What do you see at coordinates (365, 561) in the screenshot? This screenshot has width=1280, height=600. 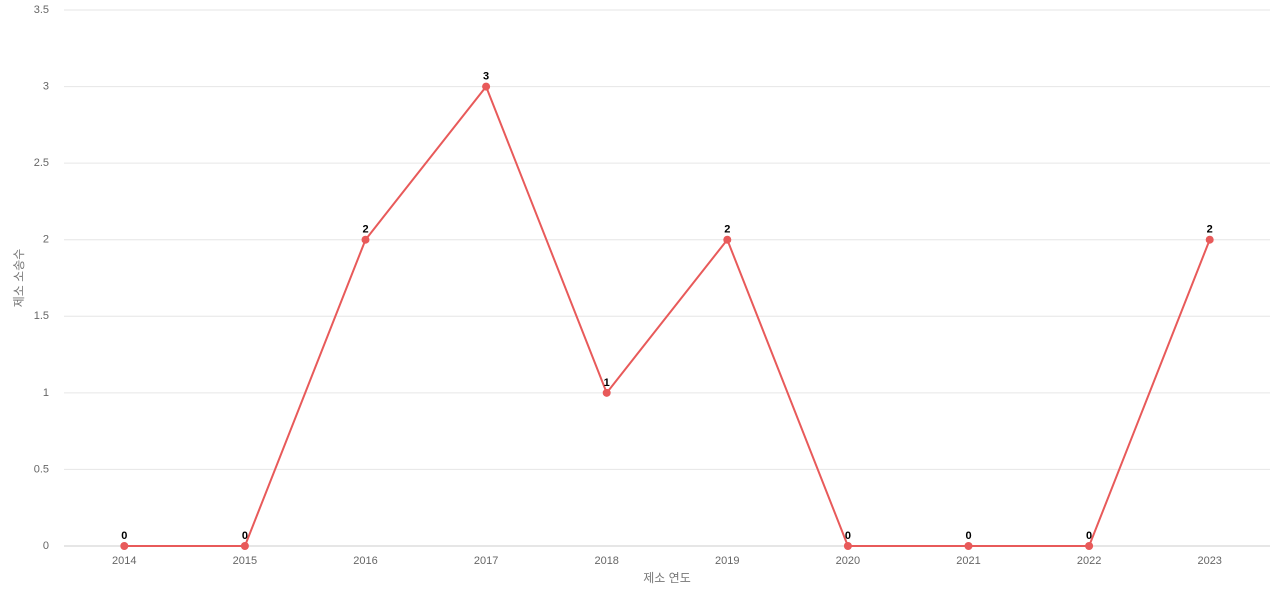 I see `x-tick-label: 2016` at bounding box center [365, 561].